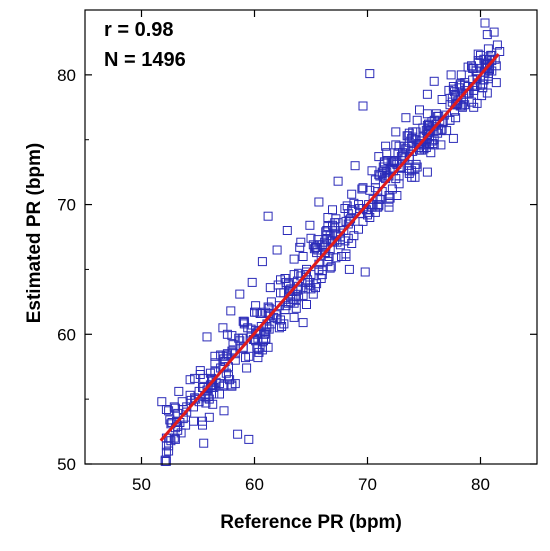 The height and width of the screenshot is (551, 550). Describe the element at coordinates (367, 484) in the screenshot. I see `x-tick-label: 70` at that location.